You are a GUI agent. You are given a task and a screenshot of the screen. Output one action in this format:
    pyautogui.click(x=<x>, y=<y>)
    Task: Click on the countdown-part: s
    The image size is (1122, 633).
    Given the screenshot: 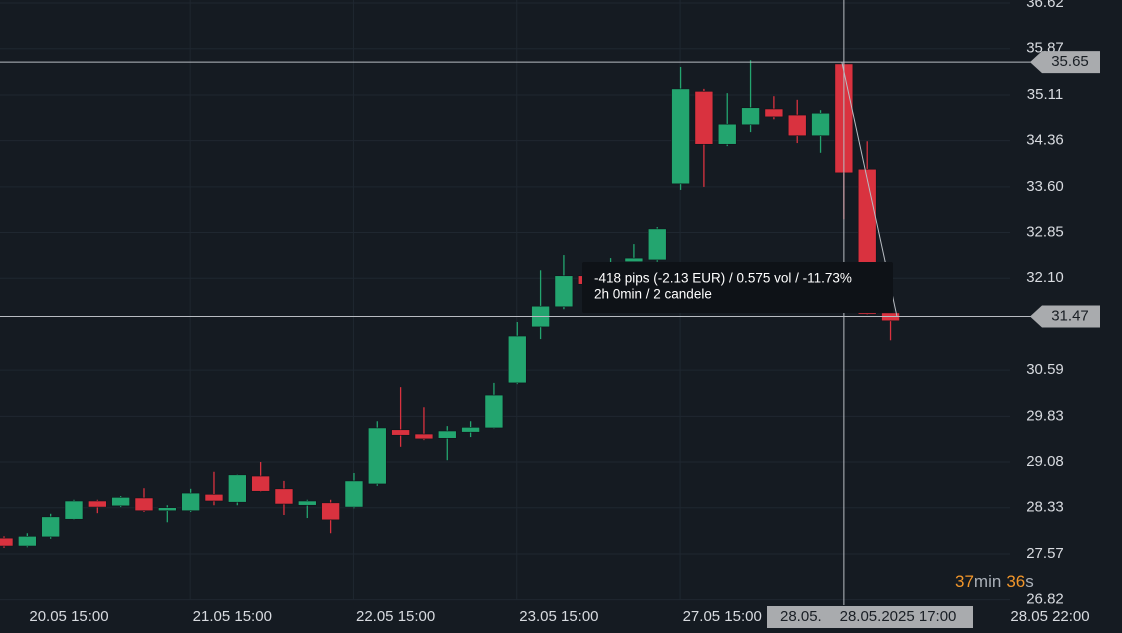 What is the action you would take?
    pyautogui.click(x=1029, y=581)
    